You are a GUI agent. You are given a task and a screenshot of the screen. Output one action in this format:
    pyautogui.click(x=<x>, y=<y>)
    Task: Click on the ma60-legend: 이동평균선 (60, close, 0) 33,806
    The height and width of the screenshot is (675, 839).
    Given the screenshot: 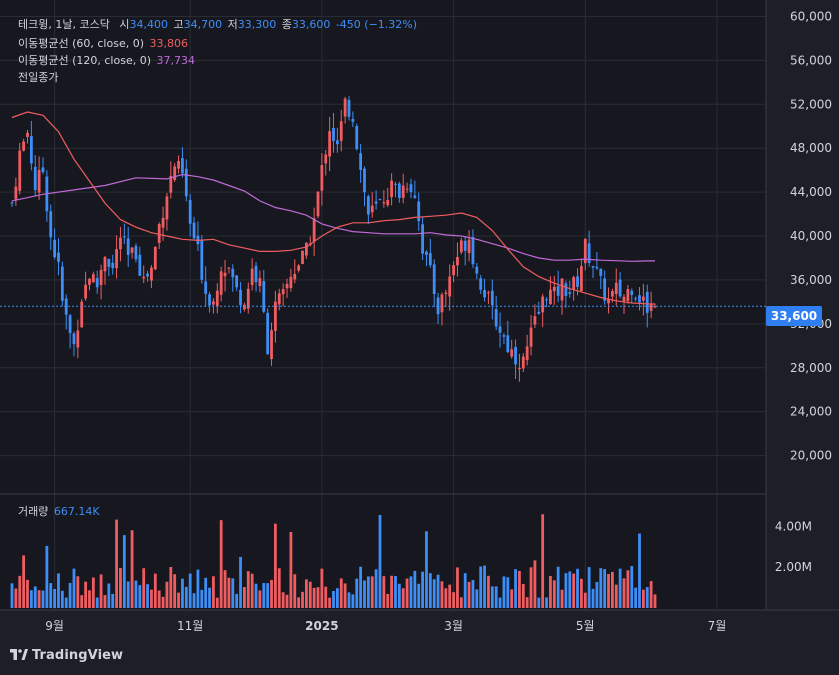 What is the action you would take?
    pyautogui.click(x=104, y=44)
    